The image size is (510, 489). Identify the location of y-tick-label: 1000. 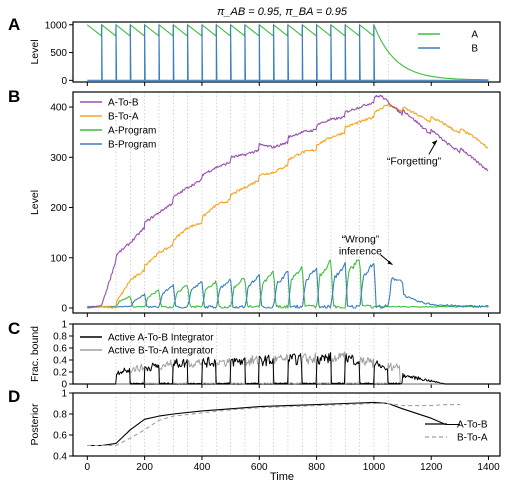
(56, 25).